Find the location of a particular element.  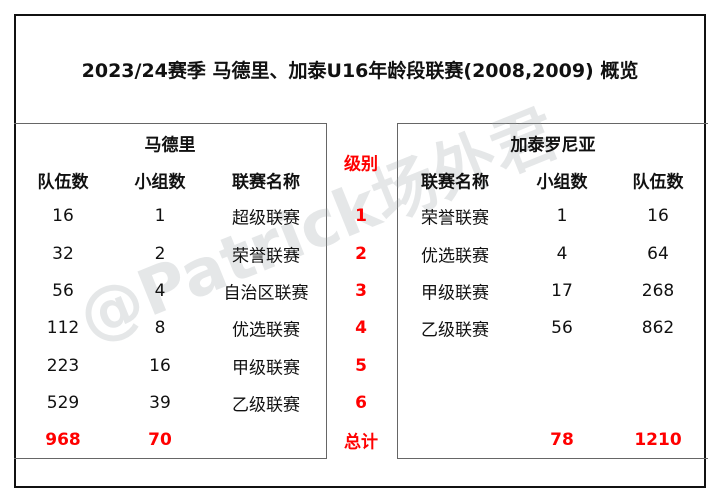

level-number: 5 is located at coordinates (361, 366).